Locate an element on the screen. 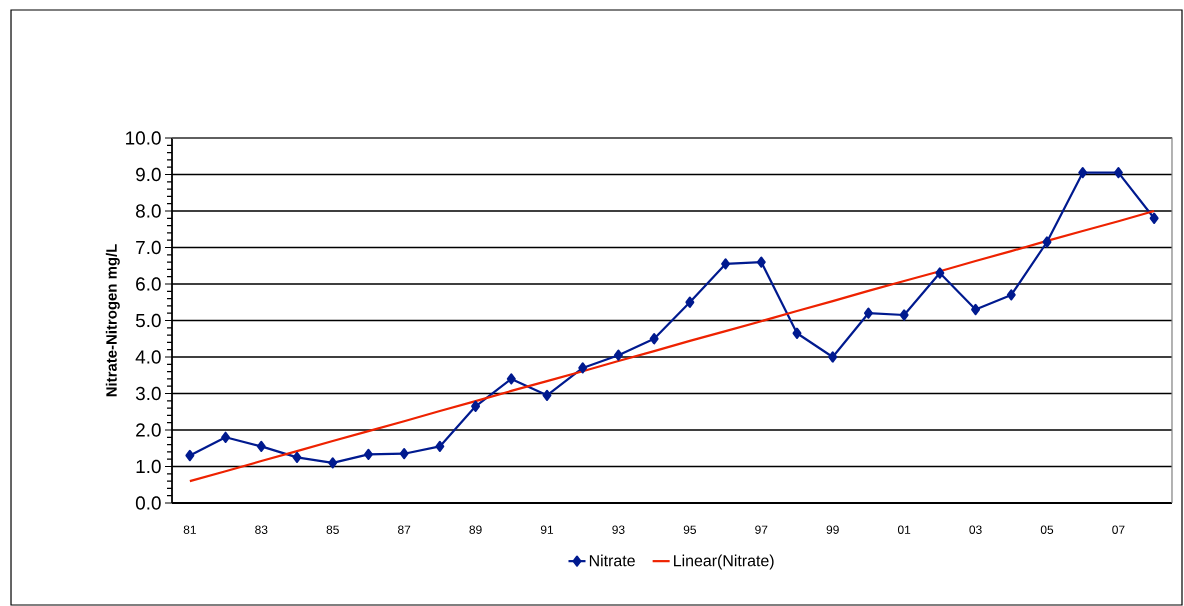 This screenshot has width=1184, height=606. y-tick-label: 8.0 is located at coordinates (148, 211).